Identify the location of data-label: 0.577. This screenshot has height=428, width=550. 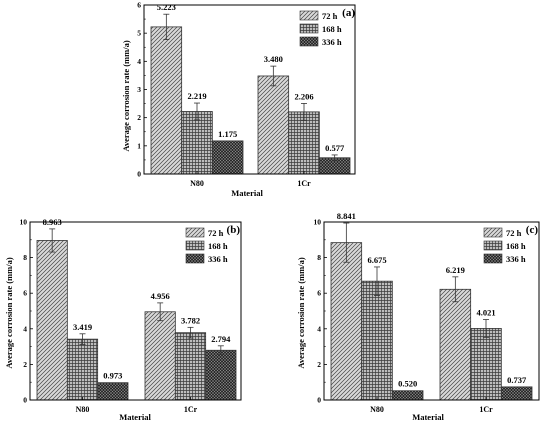
(335, 148).